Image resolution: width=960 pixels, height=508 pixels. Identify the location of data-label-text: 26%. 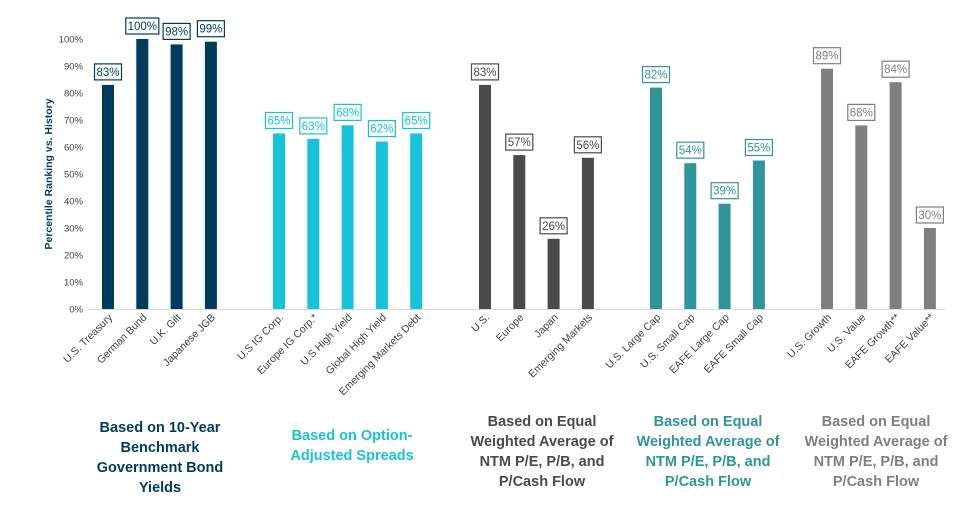
(553, 227).